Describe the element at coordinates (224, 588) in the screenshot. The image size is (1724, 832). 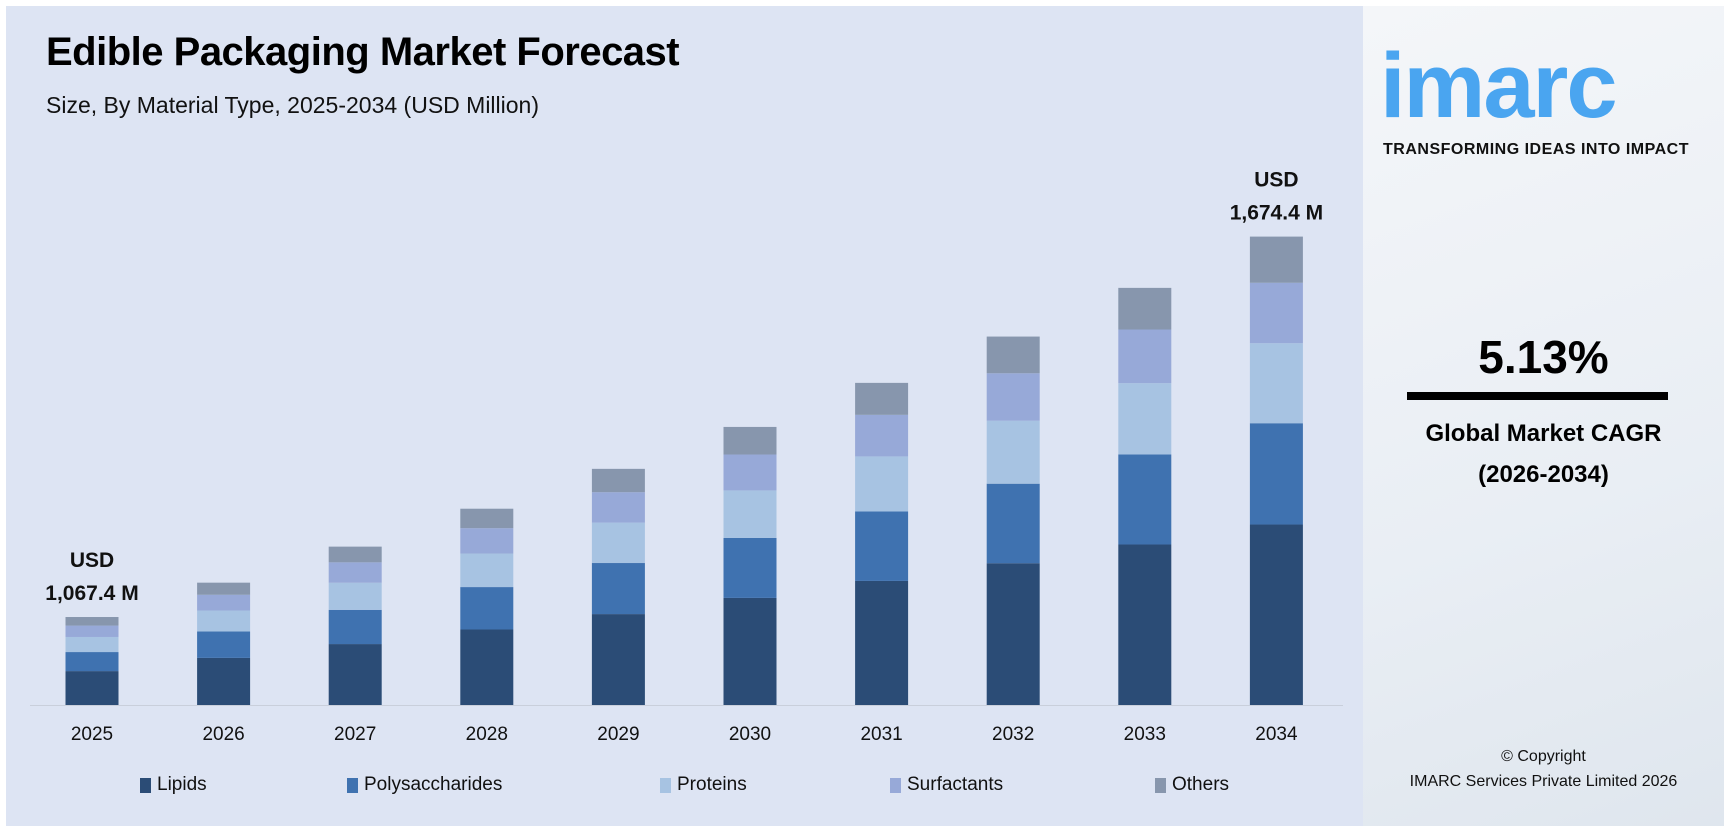
I see `bar-segment-others-2026` at that location.